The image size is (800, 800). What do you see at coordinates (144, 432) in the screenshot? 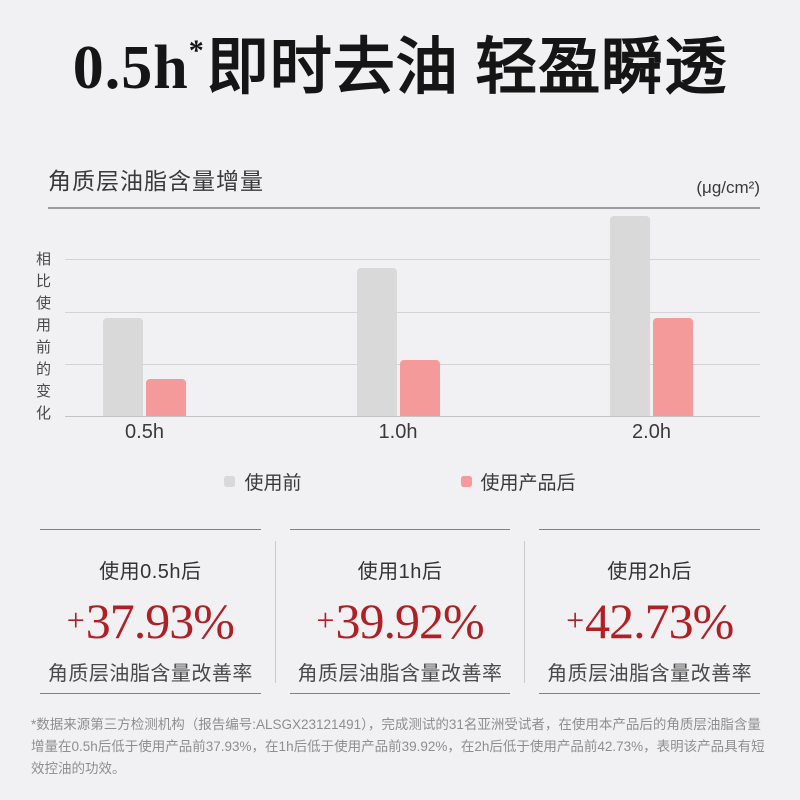
I see `x-tick-0.5h: 0.5h` at bounding box center [144, 432].